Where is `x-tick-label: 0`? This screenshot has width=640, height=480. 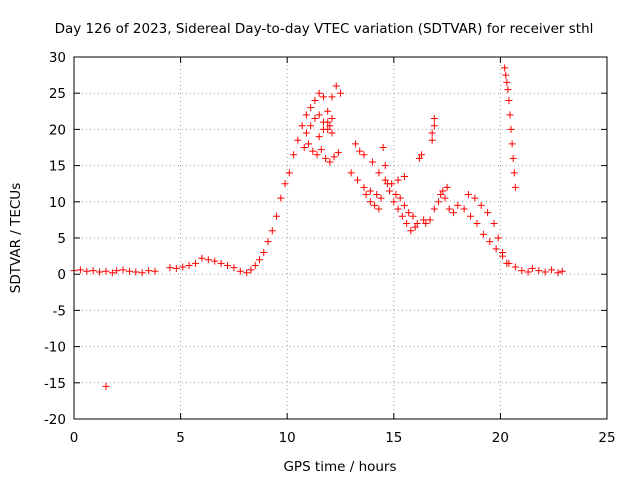
x-tick-label: 0 is located at coordinates (74, 438).